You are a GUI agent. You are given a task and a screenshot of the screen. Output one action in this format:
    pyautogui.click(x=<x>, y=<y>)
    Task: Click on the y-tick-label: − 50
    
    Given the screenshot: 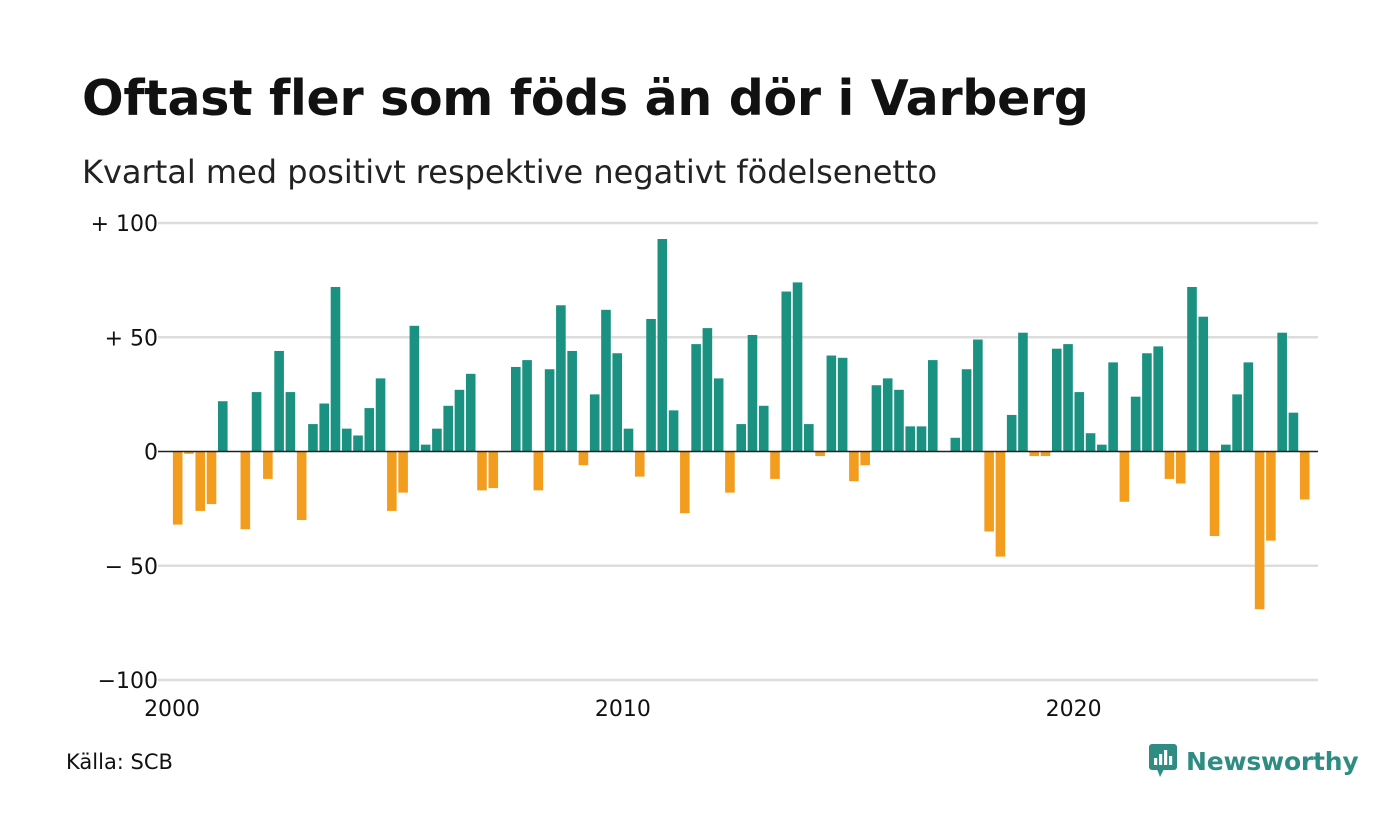 What is the action you would take?
    pyautogui.click(x=131, y=567)
    